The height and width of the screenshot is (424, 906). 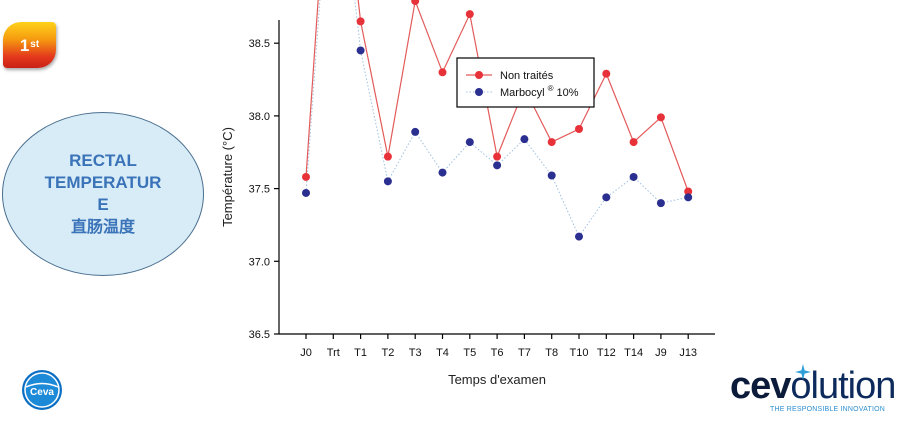 I want to click on sparkle-icon, so click(x=803, y=372).